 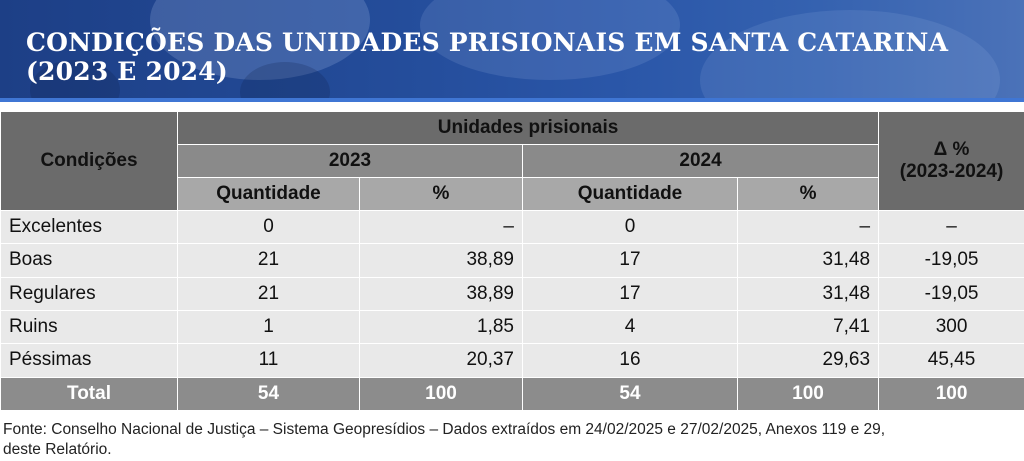 What do you see at coordinates (951, 327) in the screenshot?
I see `cell-delta: 300` at bounding box center [951, 327].